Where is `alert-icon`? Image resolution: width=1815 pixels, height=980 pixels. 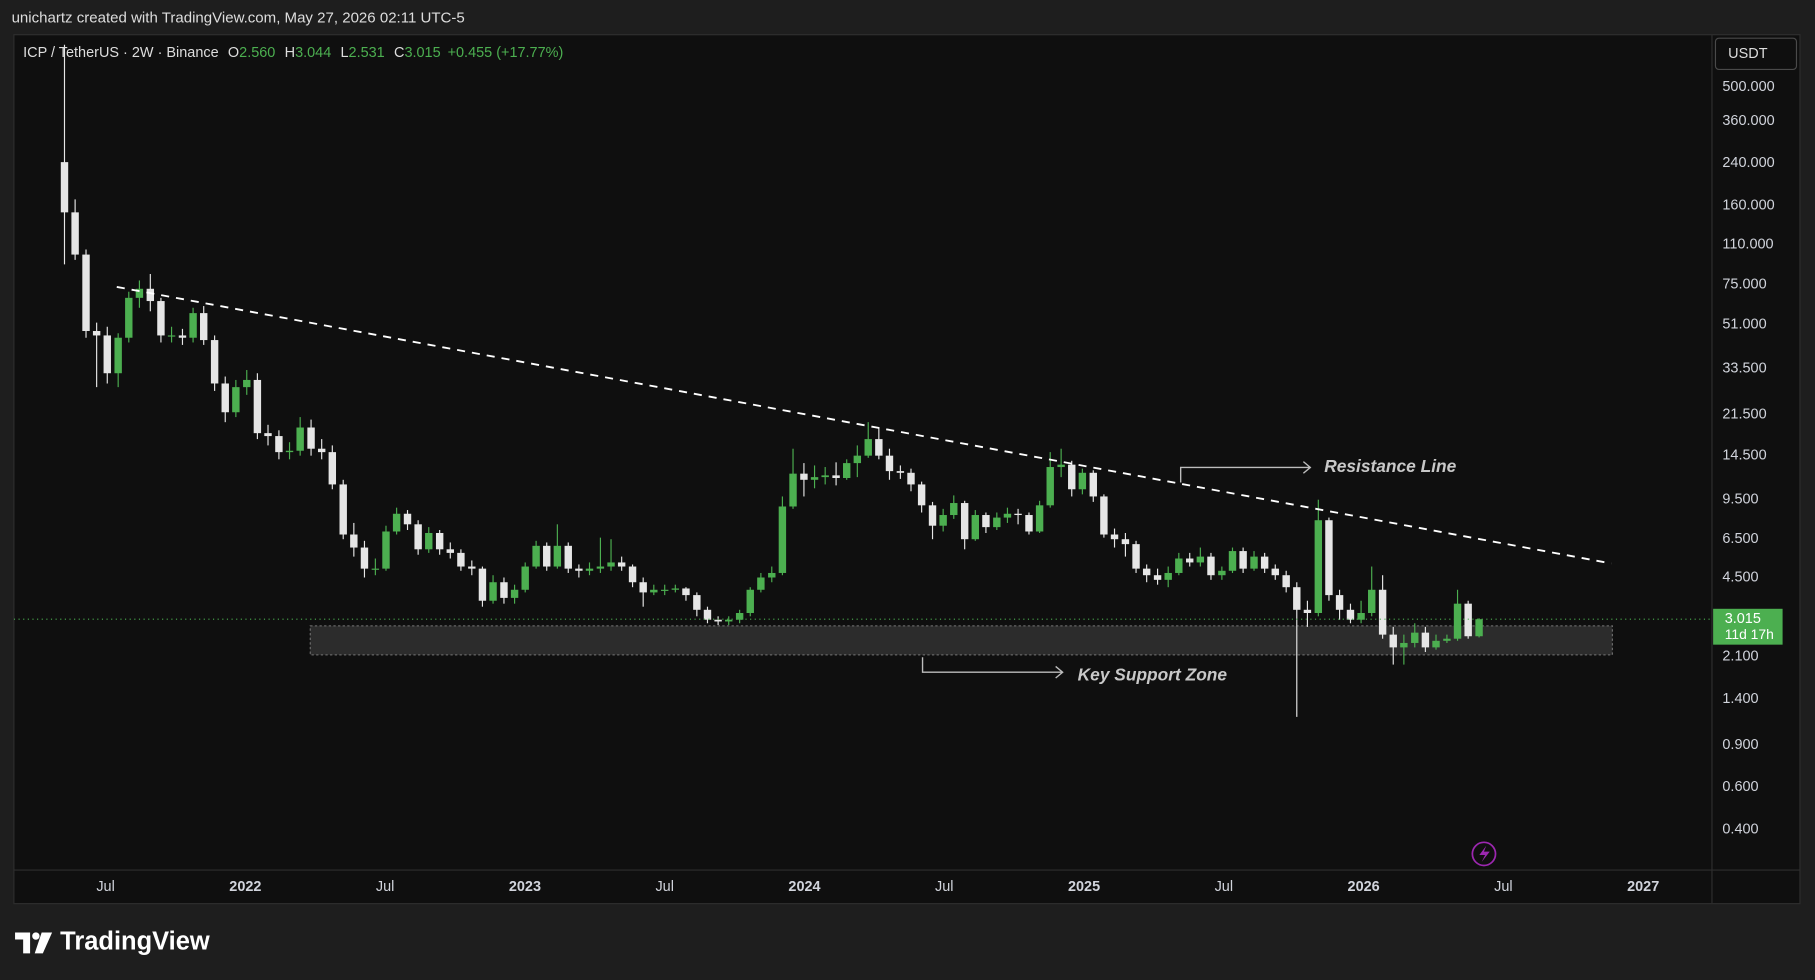 alert-icon is located at coordinates (1484, 854).